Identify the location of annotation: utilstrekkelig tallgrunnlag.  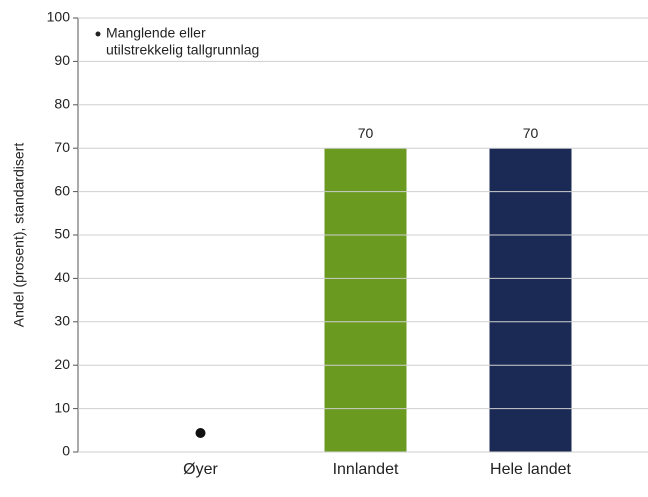
(182, 50).